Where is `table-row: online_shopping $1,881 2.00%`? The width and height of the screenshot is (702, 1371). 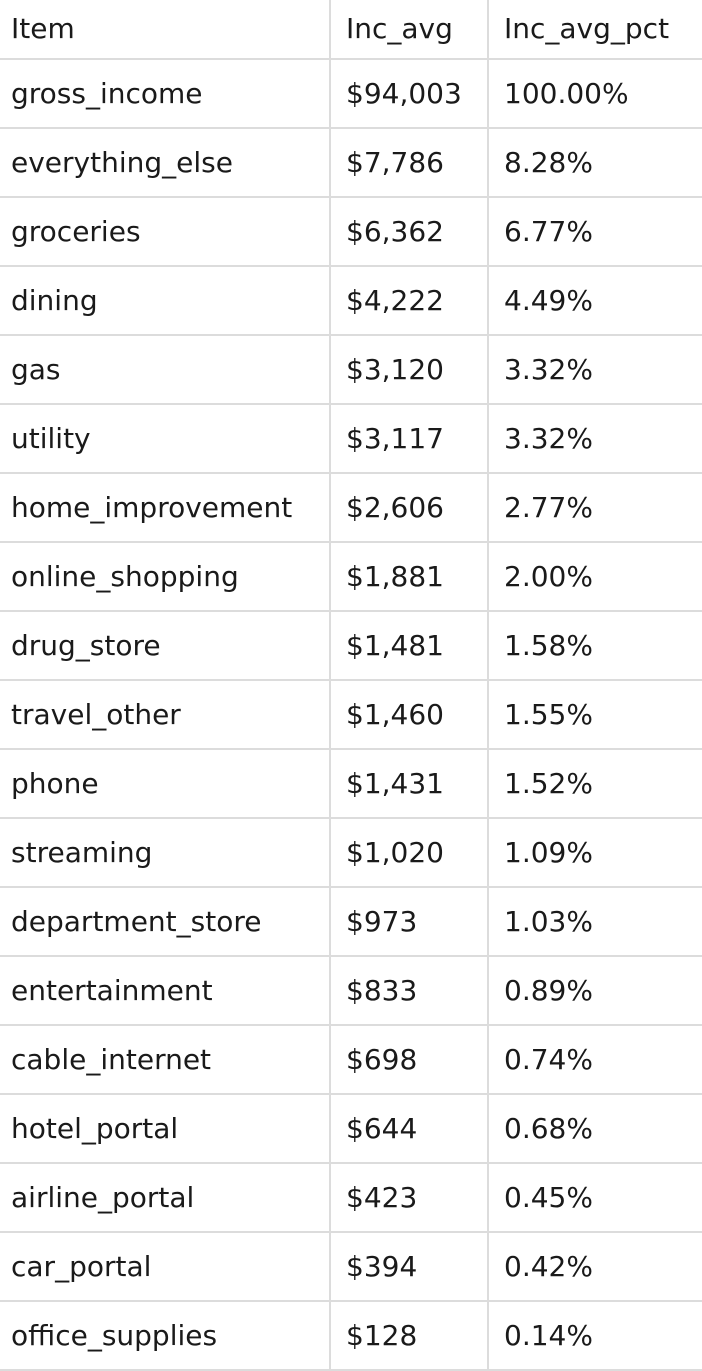
table-row: online_shopping $1,881 2.00% is located at coordinates (351, 577).